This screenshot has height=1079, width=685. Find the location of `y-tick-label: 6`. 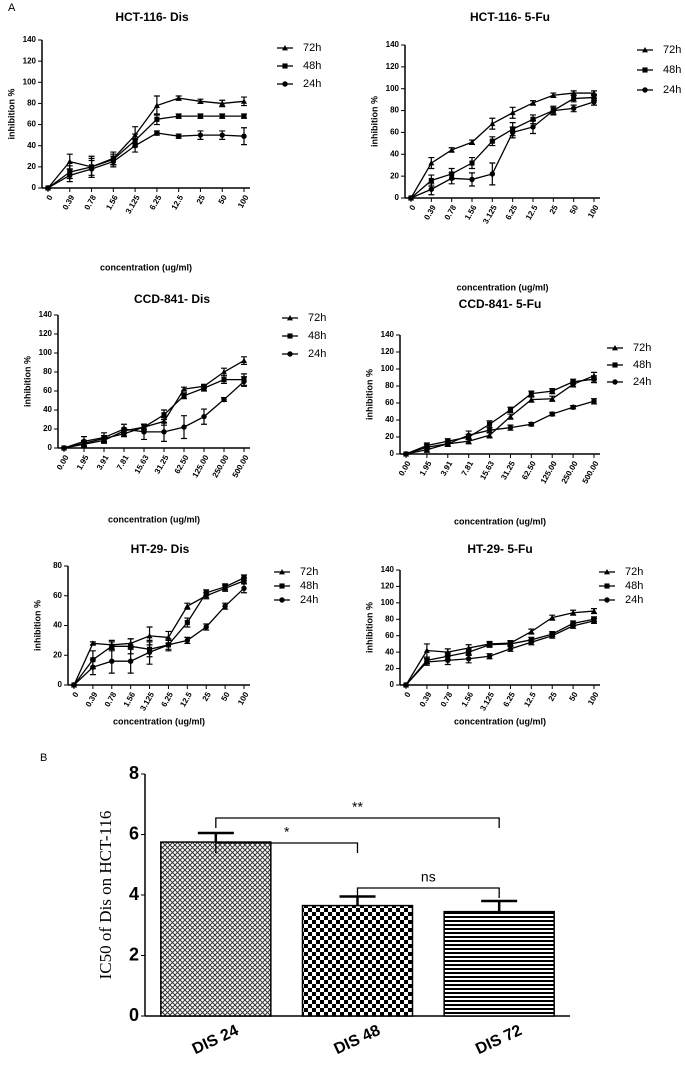

y-tick-label: 6 is located at coordinates (134, 833).